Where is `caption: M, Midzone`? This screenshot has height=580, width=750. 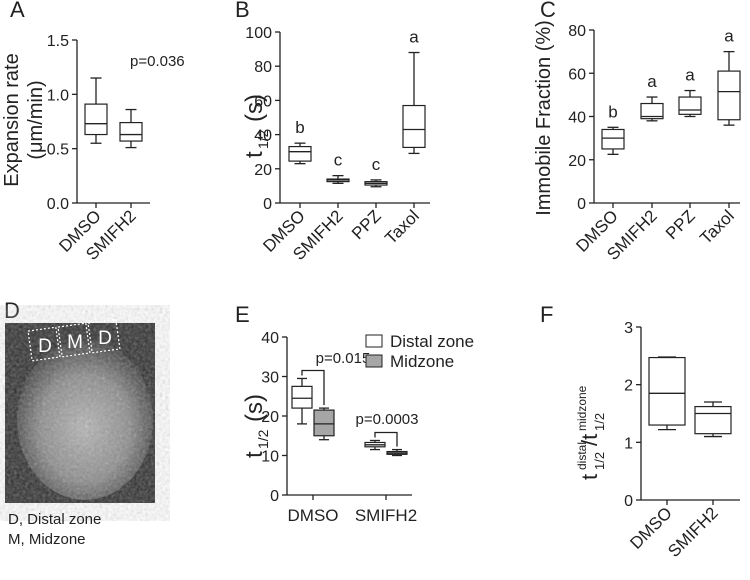 caption: M, Midzone is located at coordinates (47, 539).